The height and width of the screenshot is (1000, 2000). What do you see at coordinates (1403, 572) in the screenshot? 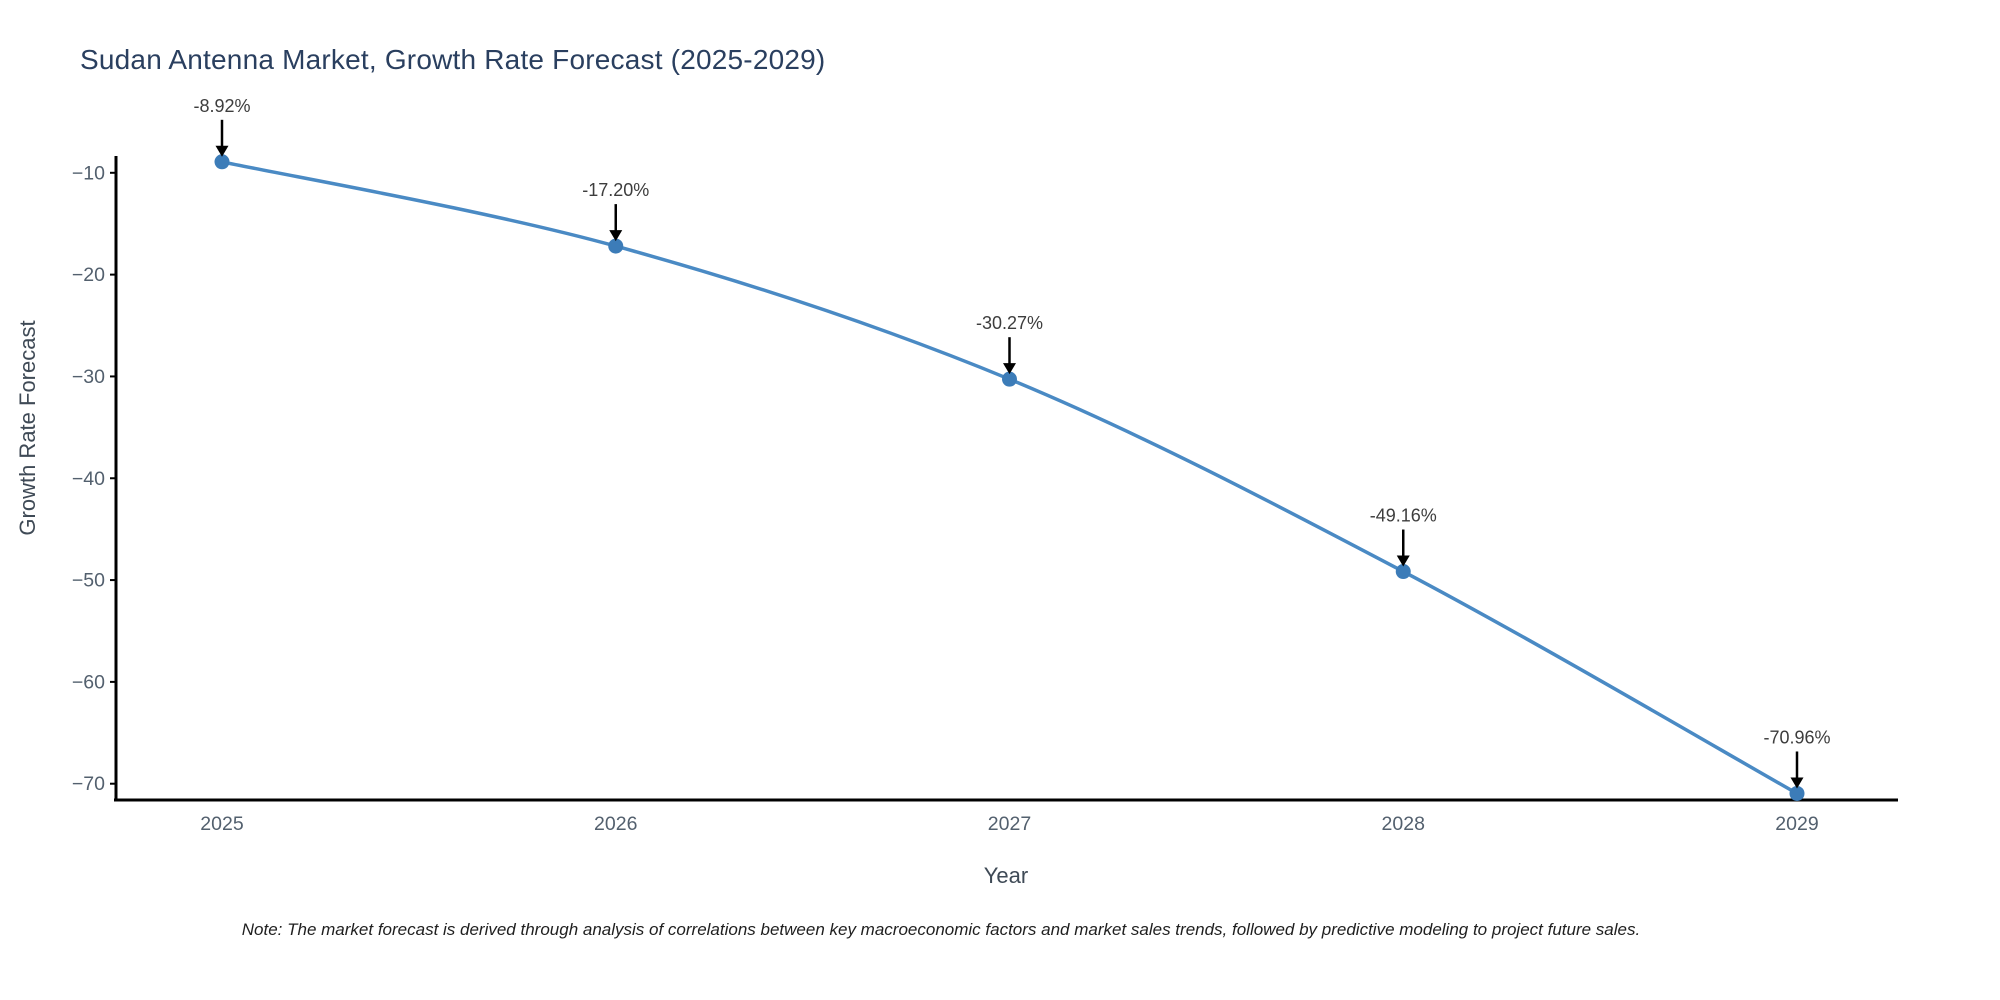
I see `data-point-2028` at bounding box center [1403, 572].